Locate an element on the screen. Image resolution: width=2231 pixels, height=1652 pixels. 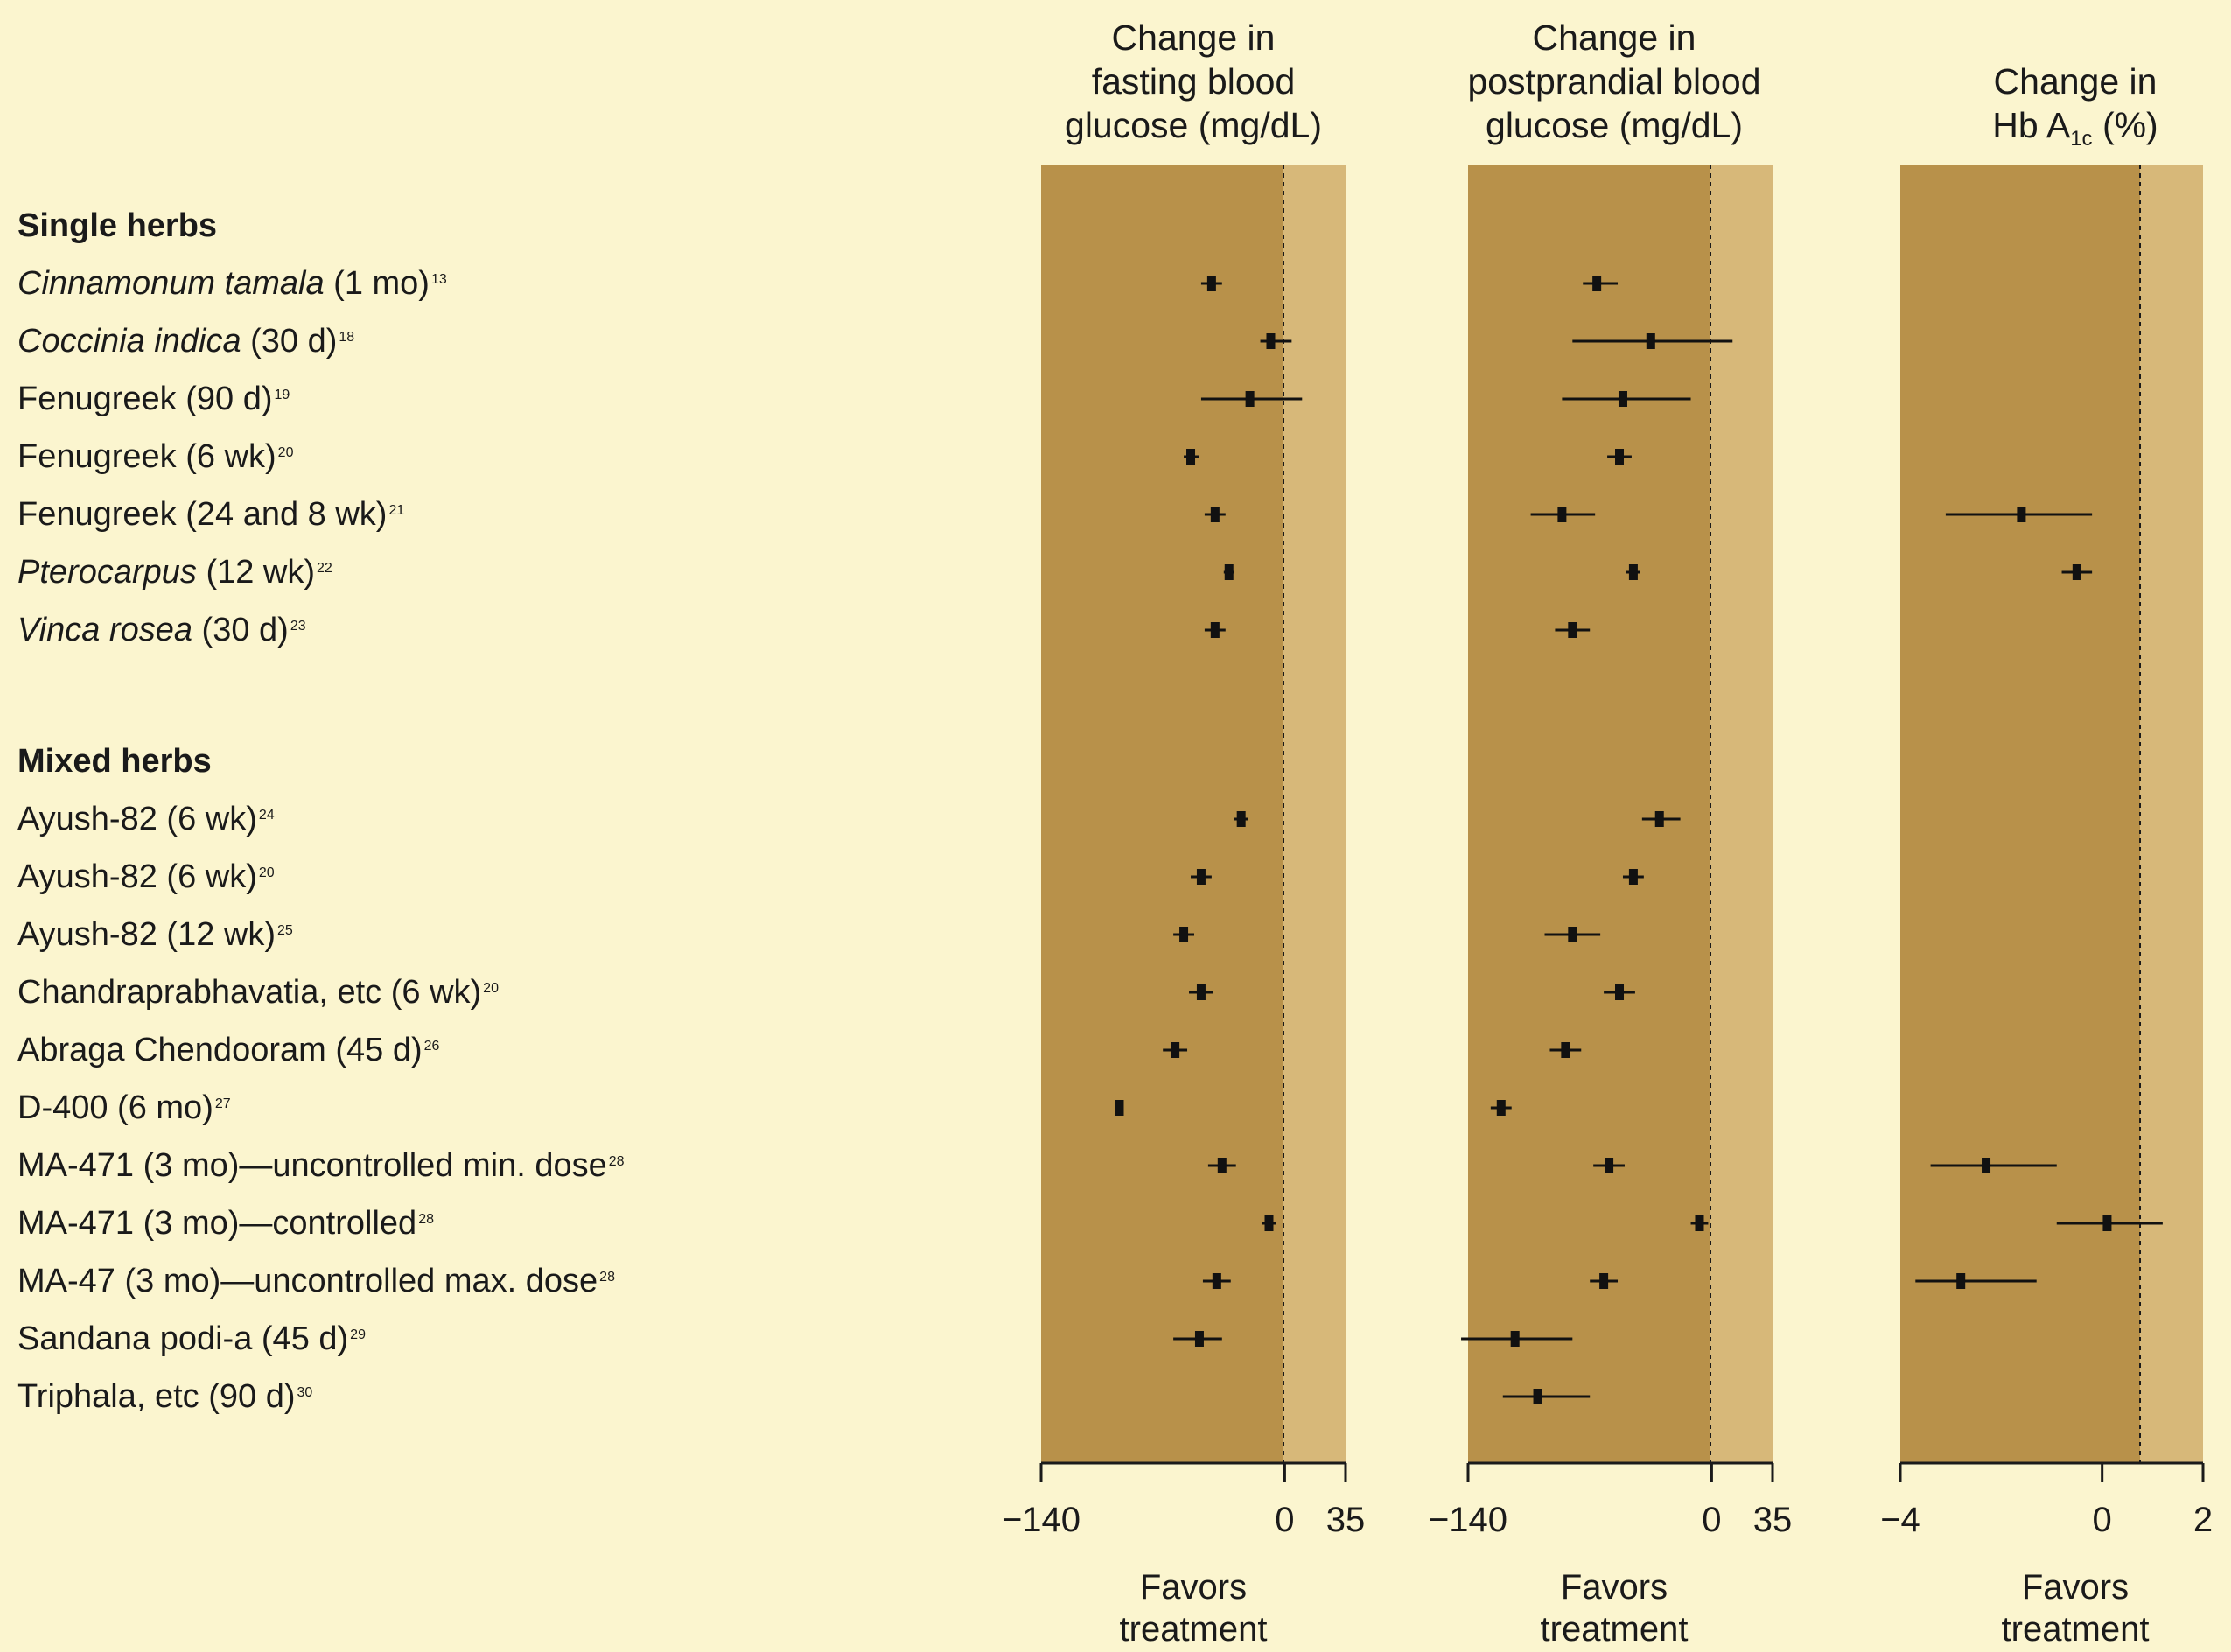
study-label: Fenugreek (6 wk) 20 is located at coordinates (155, 457).